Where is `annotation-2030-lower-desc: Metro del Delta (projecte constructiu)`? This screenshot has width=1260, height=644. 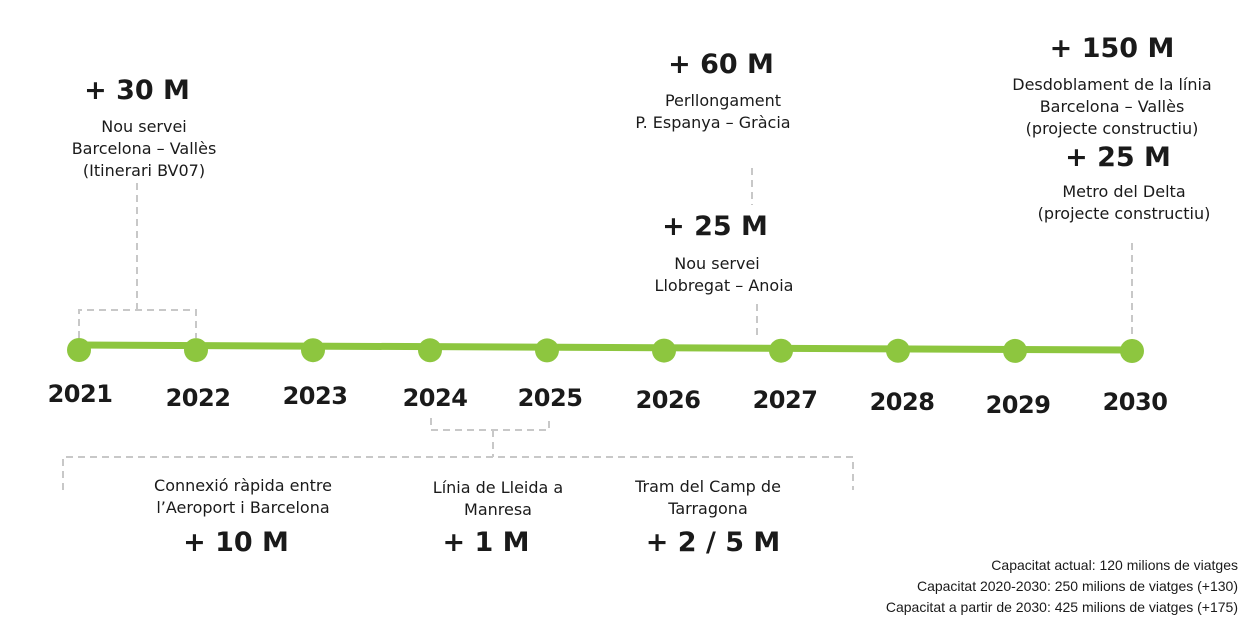 annotation-2030-lower-desc: Metro del Delta (projecte constructiu) is located at coordinates (1124, 203).